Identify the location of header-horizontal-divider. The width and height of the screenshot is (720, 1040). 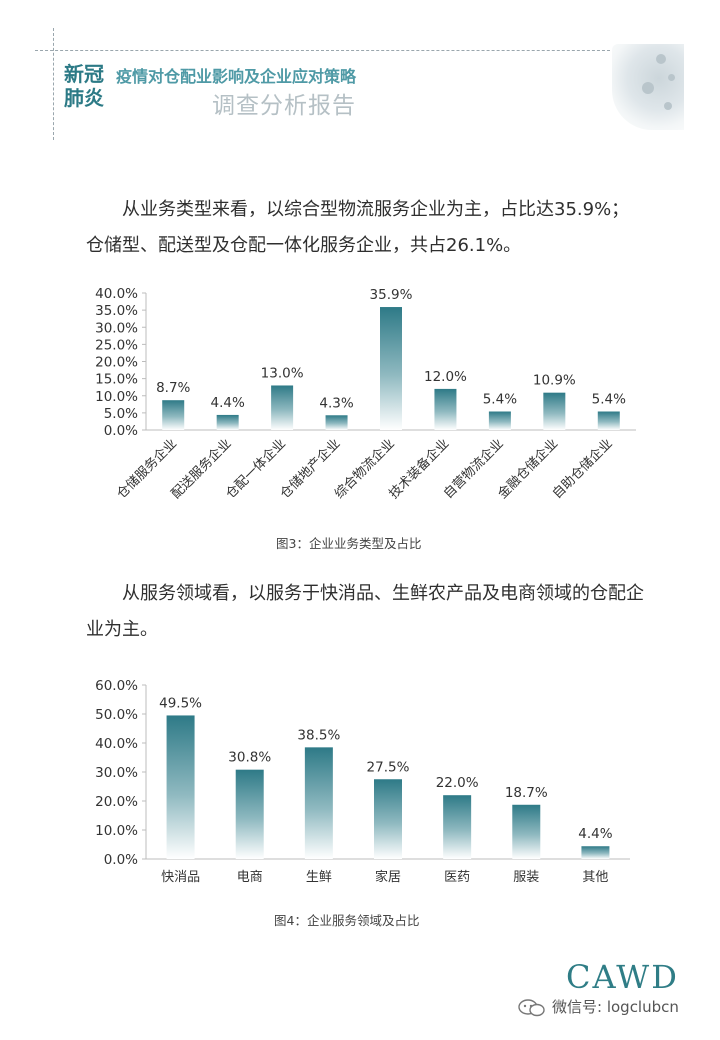
(325, 50).